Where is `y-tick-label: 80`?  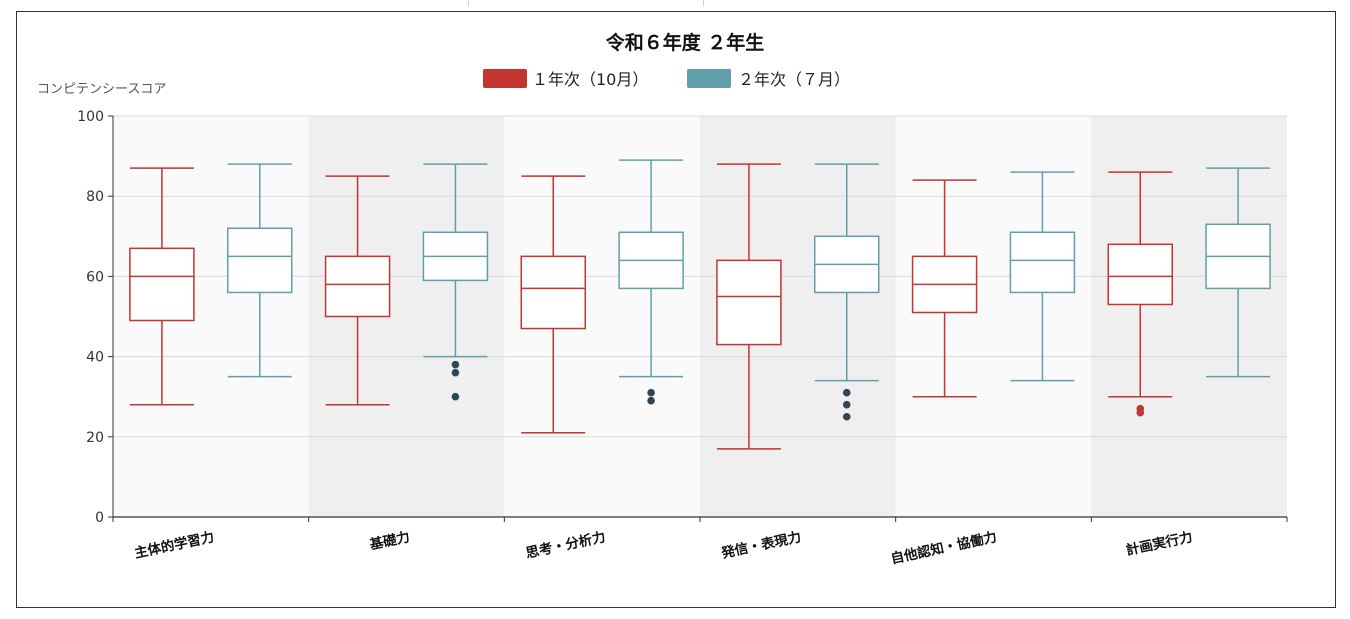 y-tick-label: 80 is located at coordinates (95, 197).